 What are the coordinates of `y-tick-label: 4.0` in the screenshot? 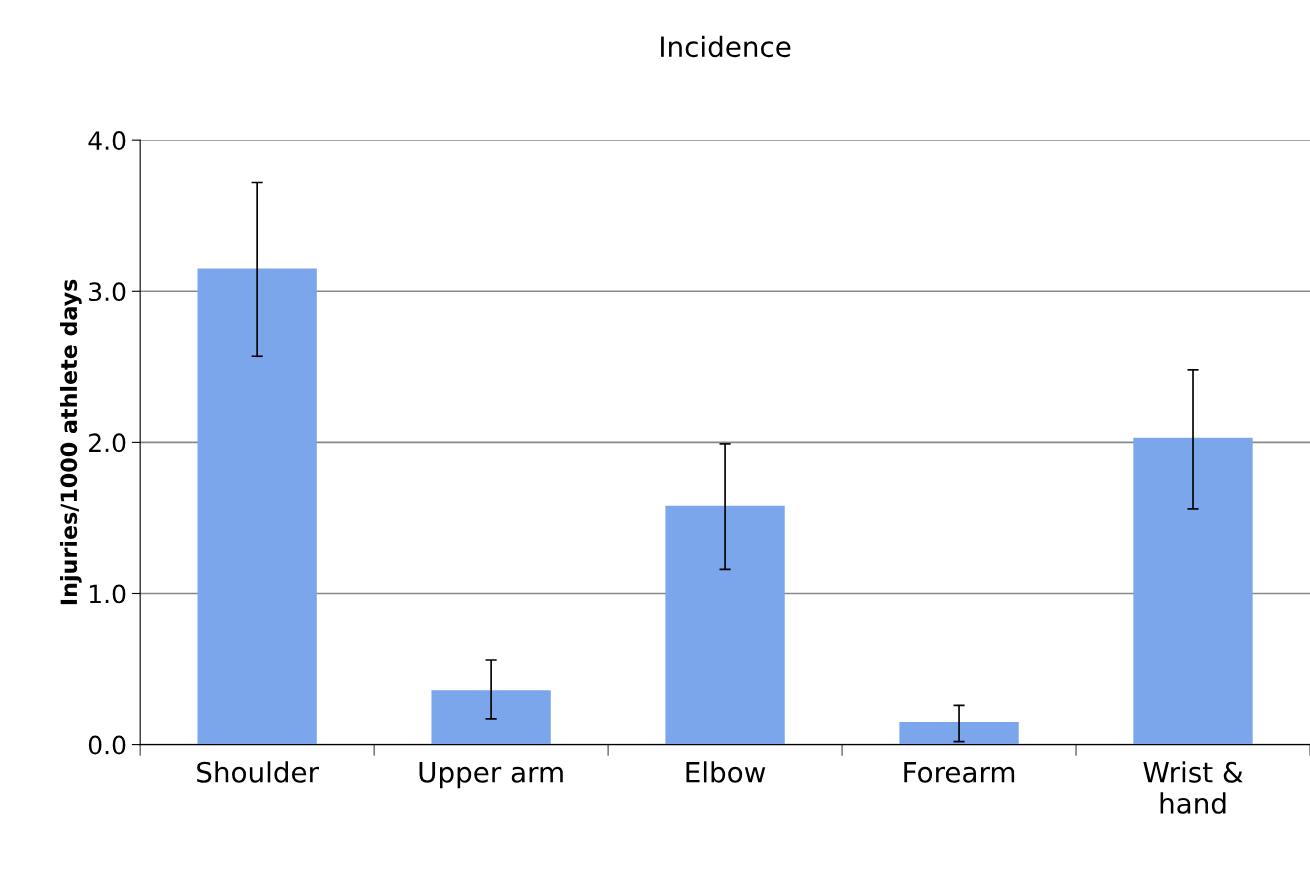 It's located at (107, 141).